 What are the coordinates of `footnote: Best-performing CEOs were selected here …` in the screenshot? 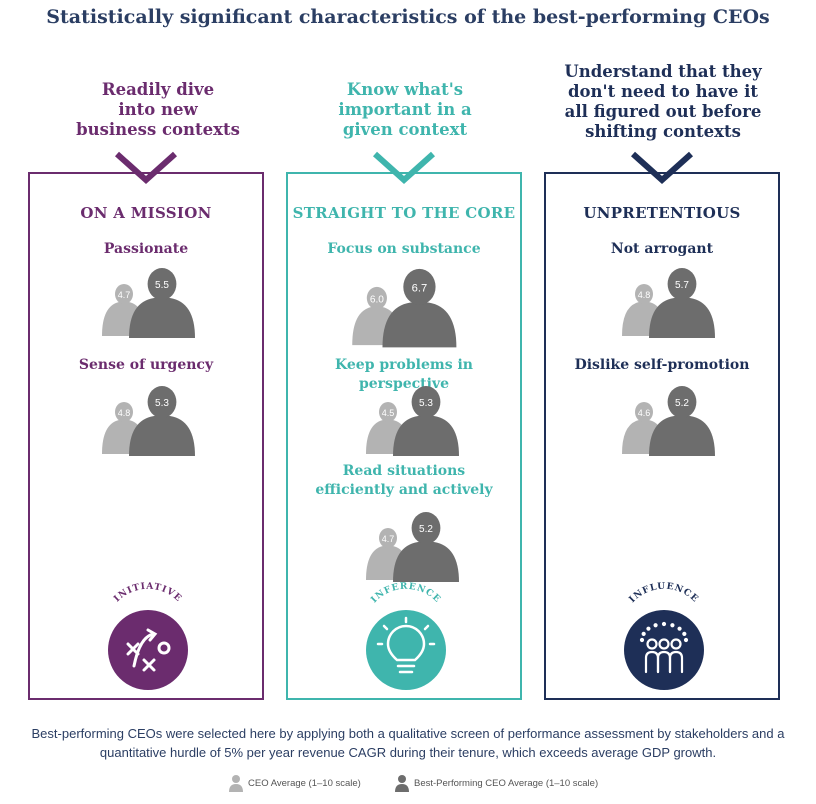 It's located at (408, 743).